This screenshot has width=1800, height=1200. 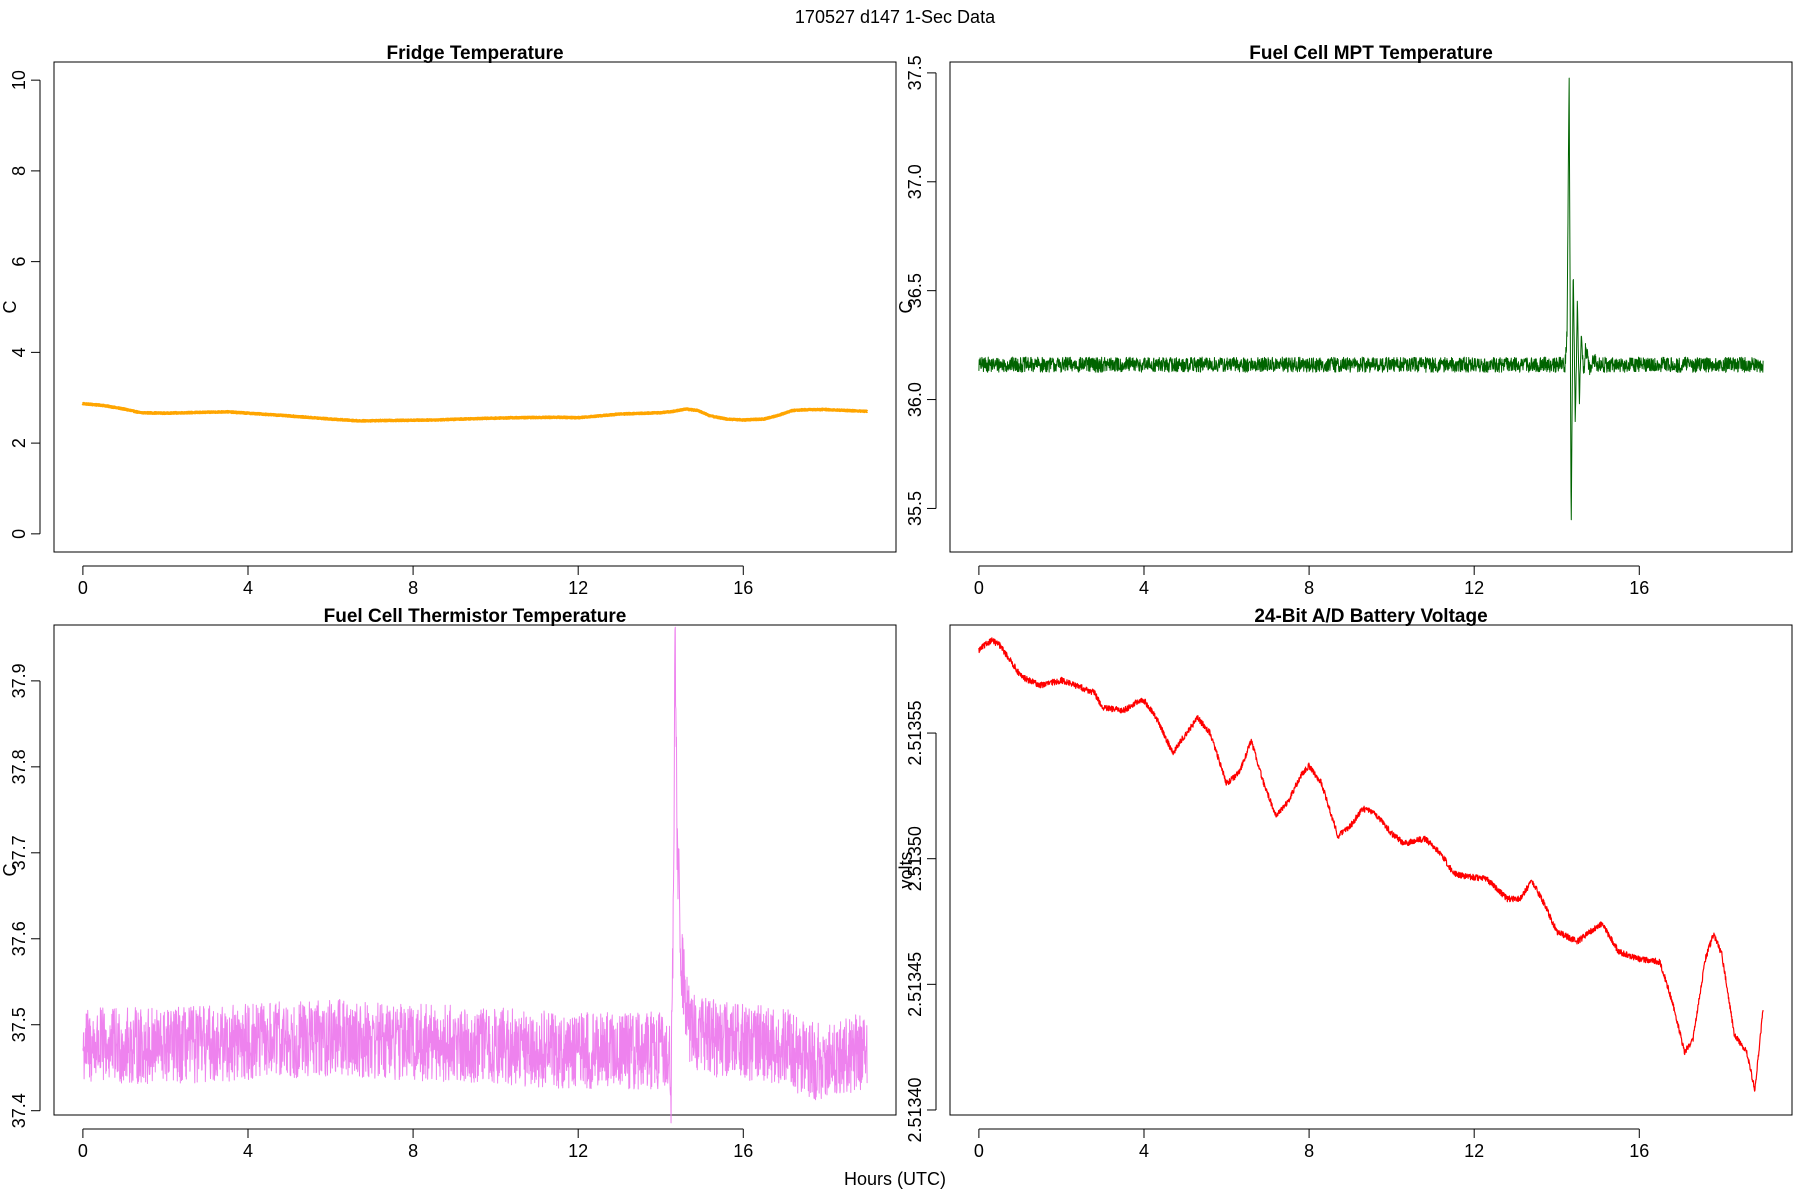 What do you see at coordinates (19, 534) in the screenshot?
I see `y-tick-label: 0` at bounding box center [19, 534].